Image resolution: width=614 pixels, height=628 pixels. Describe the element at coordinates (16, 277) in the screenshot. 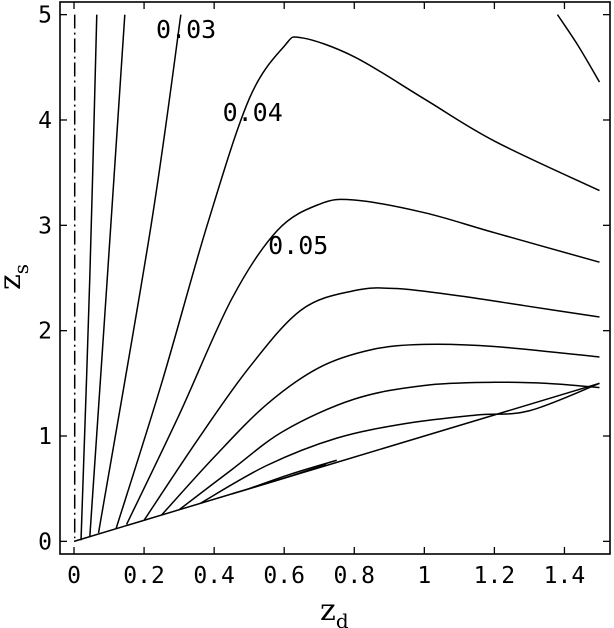

I see `y-axis-label: zs` at that location.